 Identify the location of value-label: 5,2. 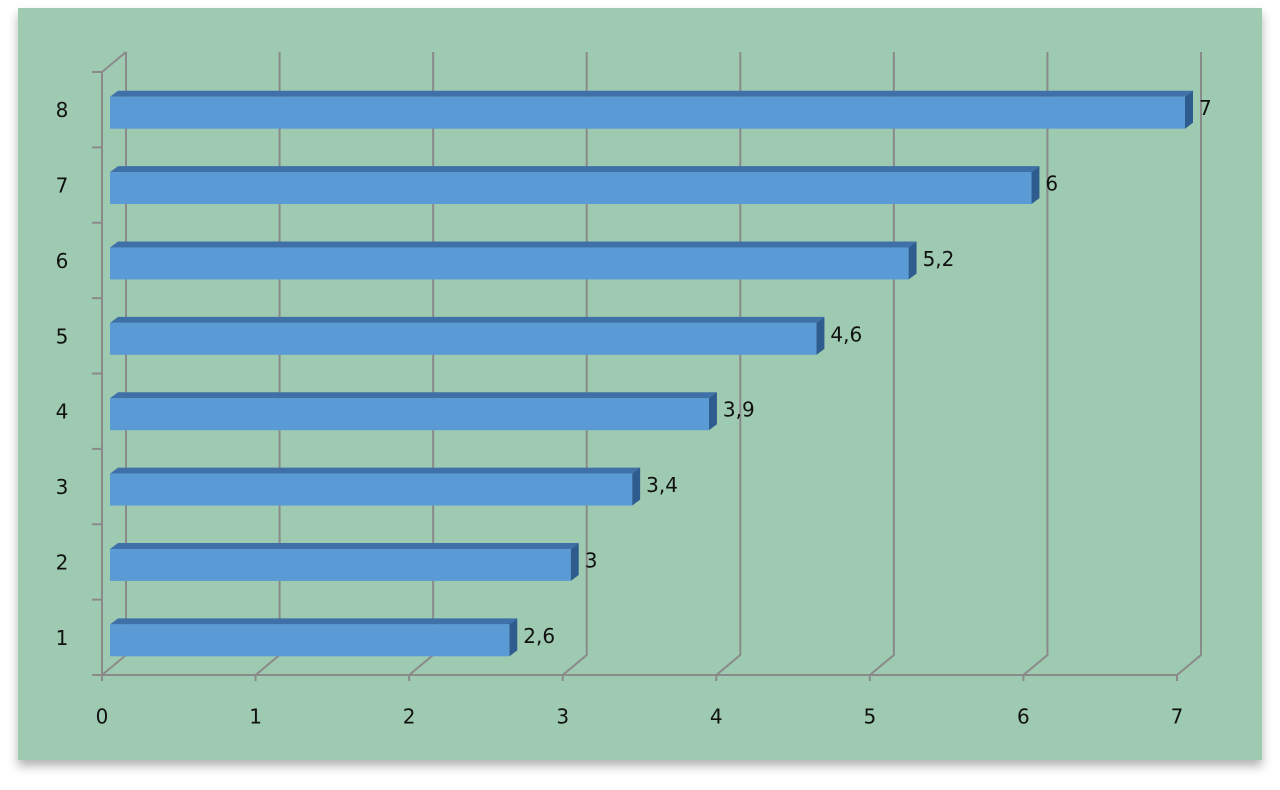
(939, 259).